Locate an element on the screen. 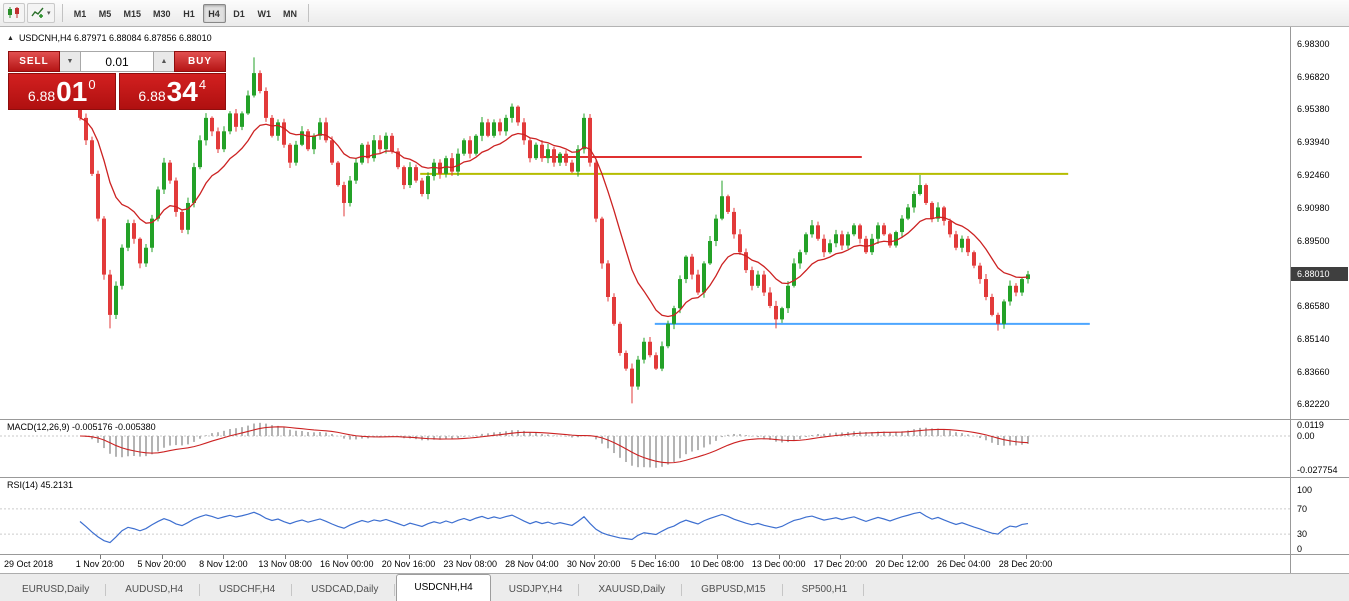 This screenshot has width=1349, height=601. time-axis-label: 10 Dec 08:00 is located at coordinates (717, 564).